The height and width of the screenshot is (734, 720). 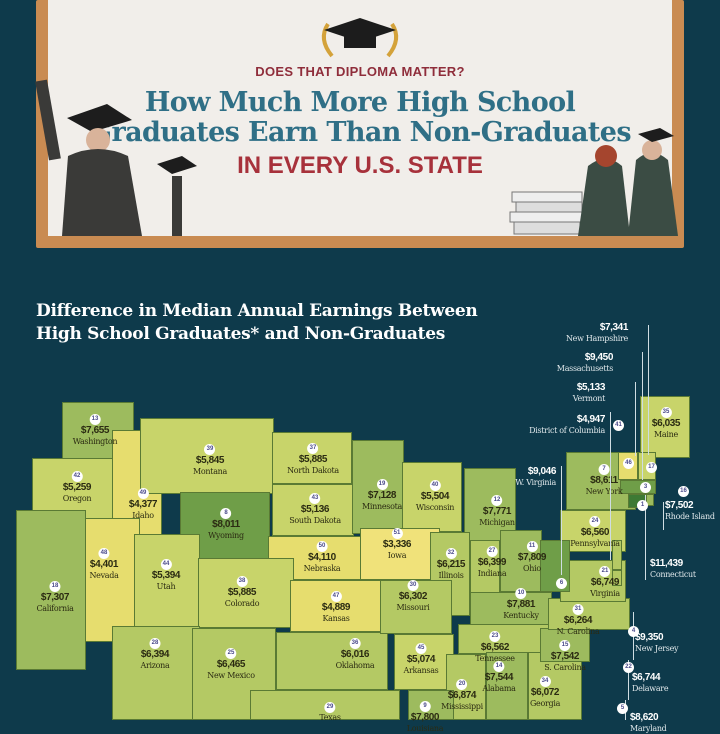 What do you see at coordinates (605, 582) in the screenshot?
I see `state-value: $6,749` at bounding box center [605, 582].